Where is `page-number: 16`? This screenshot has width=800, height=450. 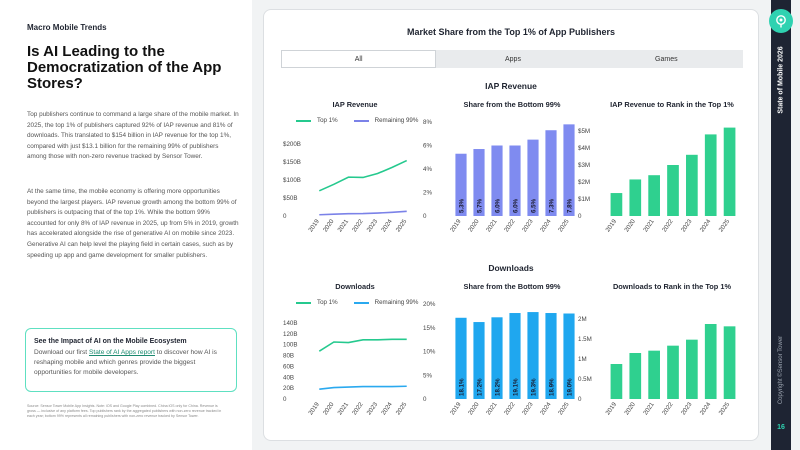 page-number: 16 is located at coordinates (781, 427).